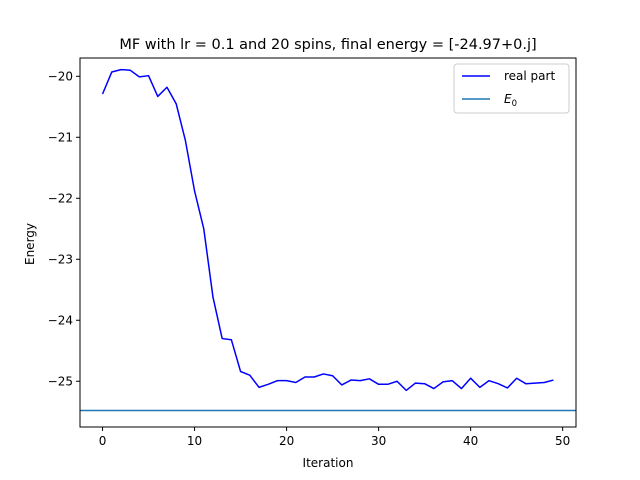 The image size is (640, 480). What do you see at coordinates (30, 244) in the screenshot?
I see `y-axis-label: Energy` at bounding box center [30, 244].